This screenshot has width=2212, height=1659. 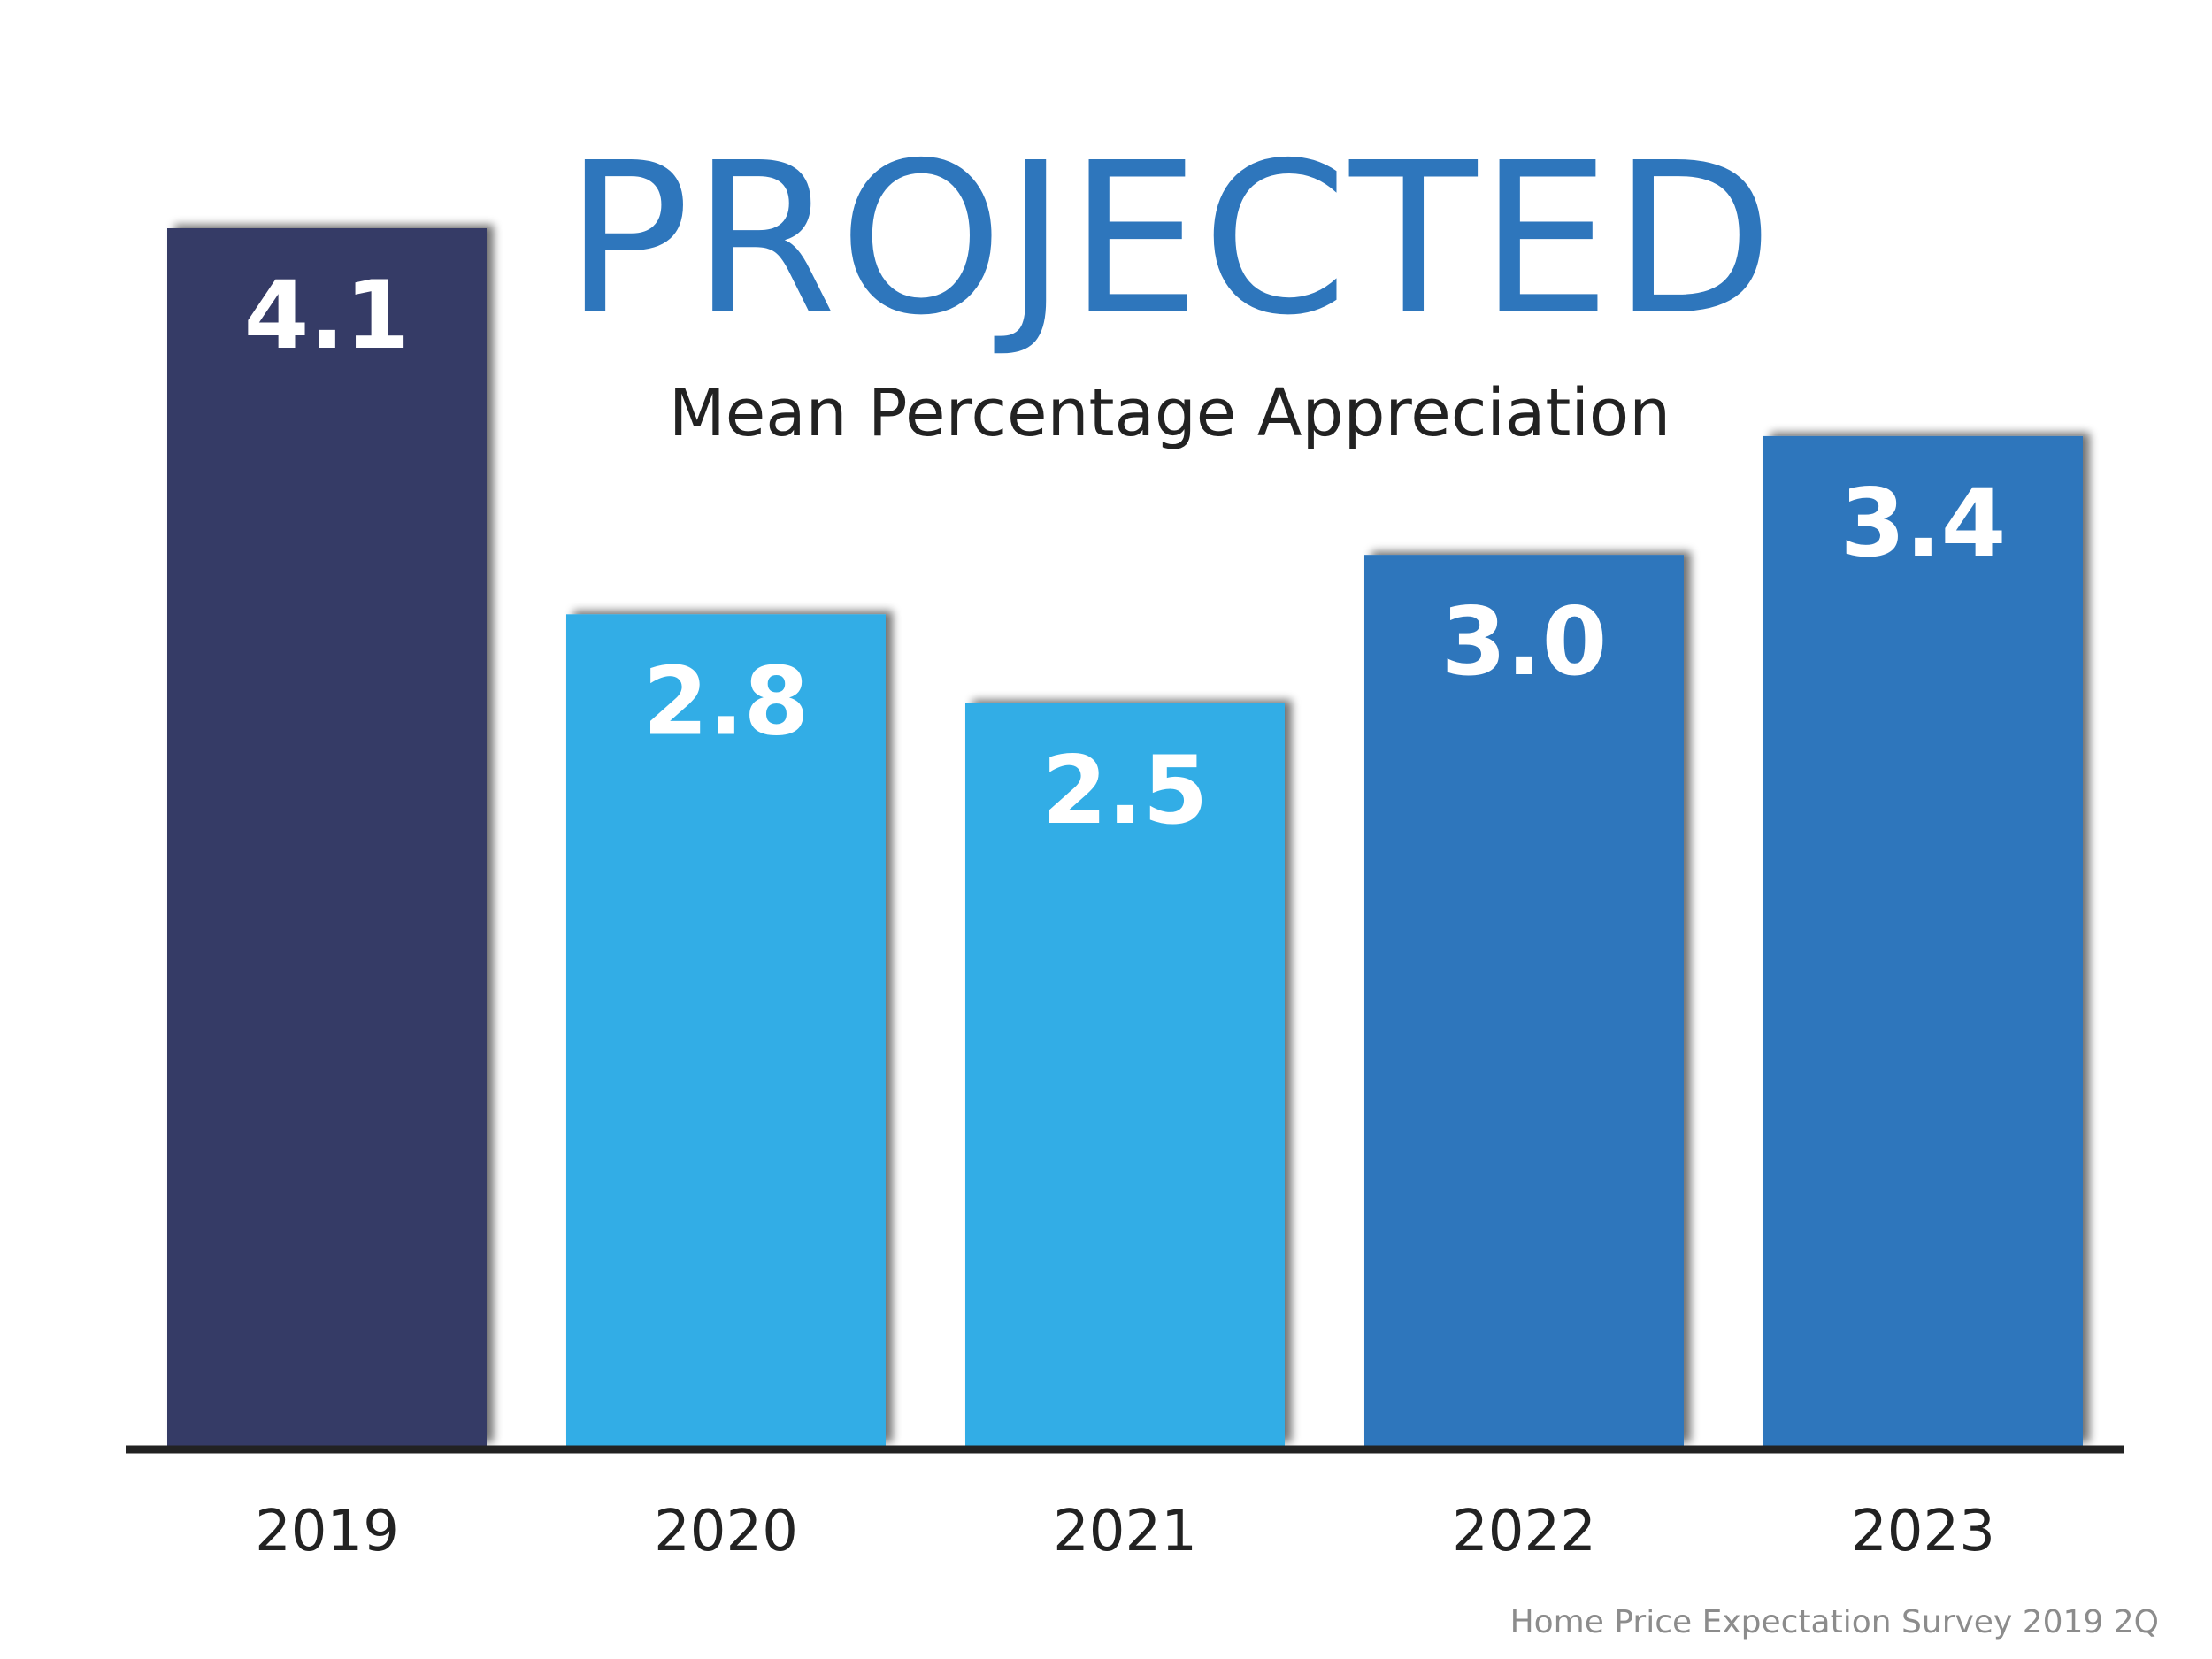 I want to click on tick-labels-group: 2019 2020 2021 2022 2023, so click(x=1125, y=1532).